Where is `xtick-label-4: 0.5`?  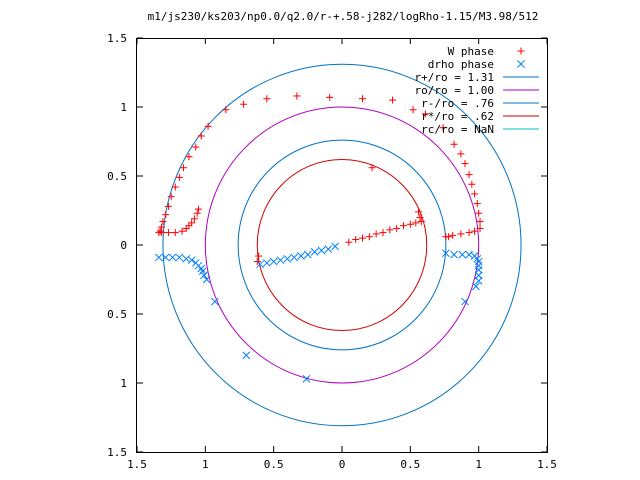 xtick-label-4: 0.5 is located at coordinates (410, 464).